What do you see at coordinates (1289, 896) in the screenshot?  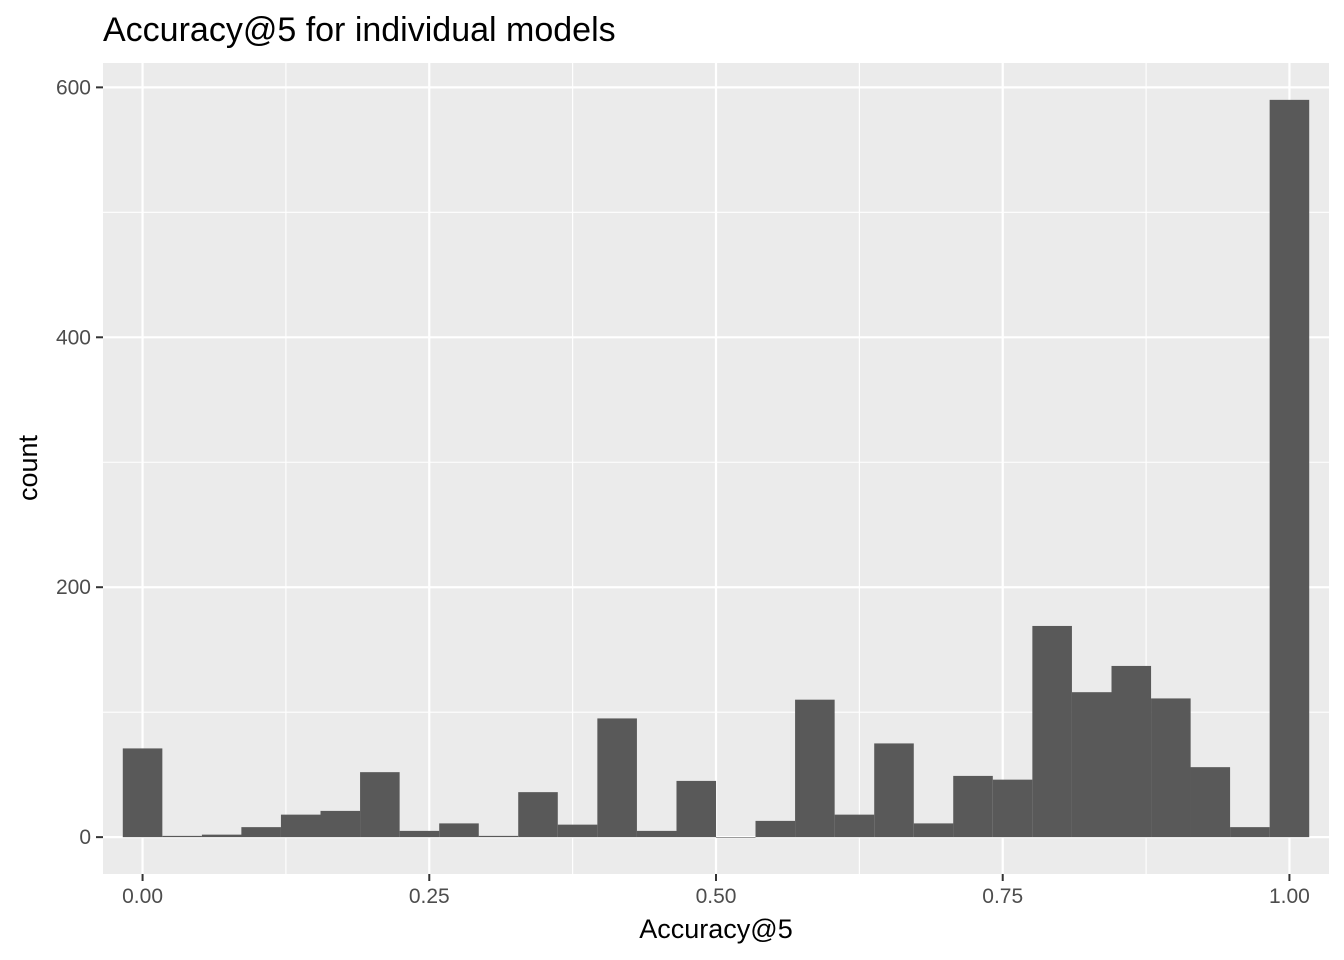 I see `x-tick-label: 1.00` at bounding box center [1289, 896].